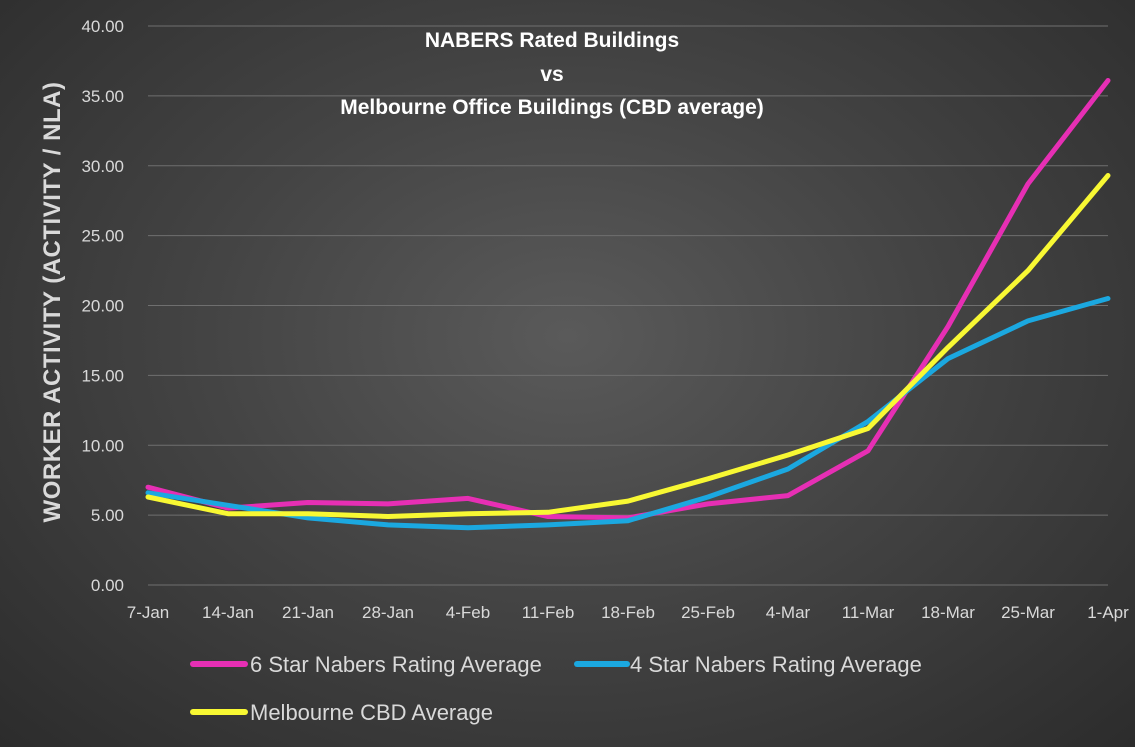 This screenshot has width=1135, height=747. What do you see at coordinates (388, 612) in the screenshot?
I see `x-tick-label: 28-Jan` at bounding box center [388, 612].